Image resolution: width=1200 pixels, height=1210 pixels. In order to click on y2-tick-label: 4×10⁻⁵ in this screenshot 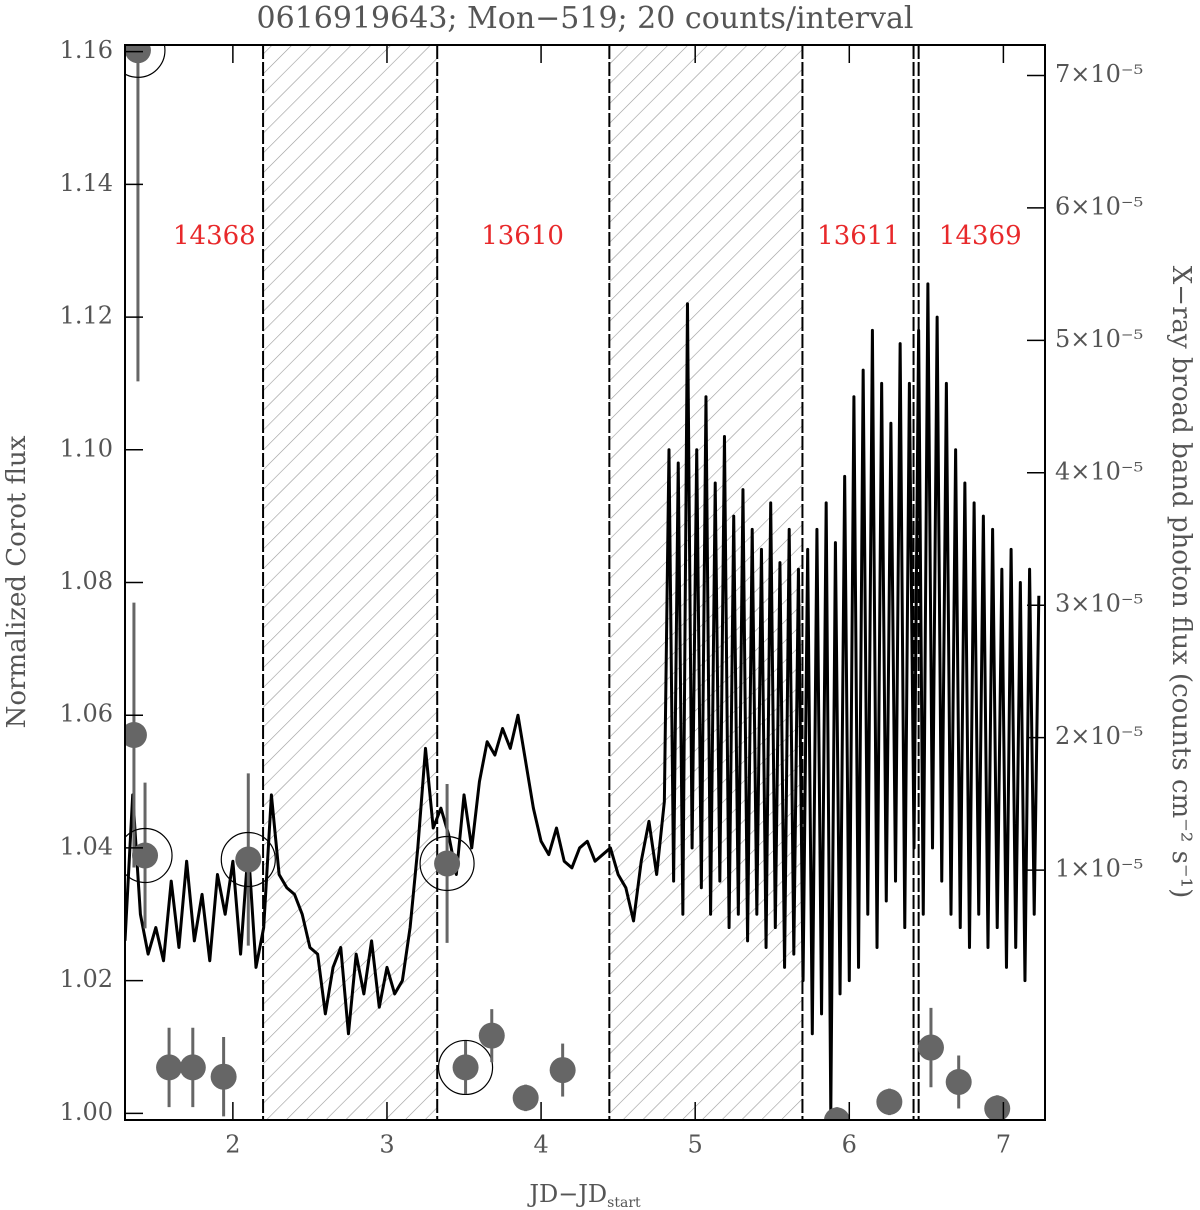, I will do `click(1099, 471)`.